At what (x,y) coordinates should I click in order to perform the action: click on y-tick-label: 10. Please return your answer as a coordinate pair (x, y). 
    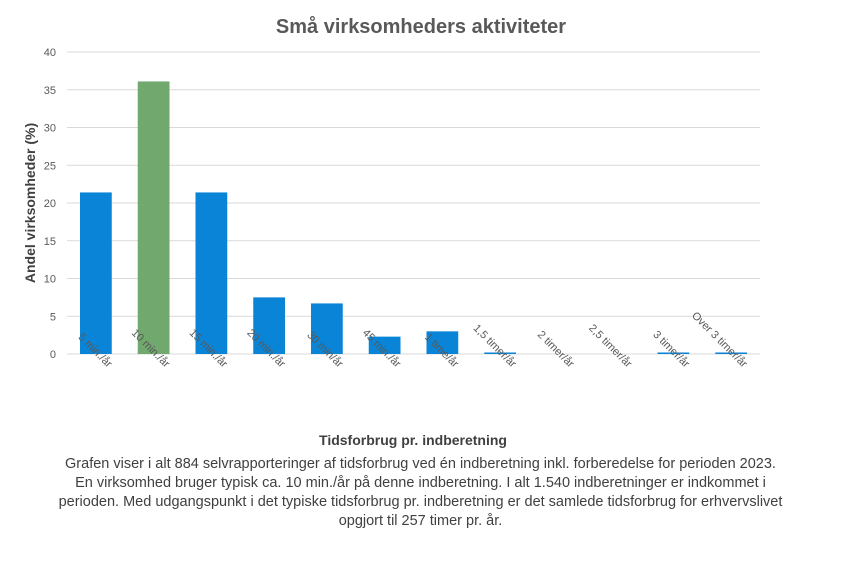
    Looking at the image, I should click on (50, 280).